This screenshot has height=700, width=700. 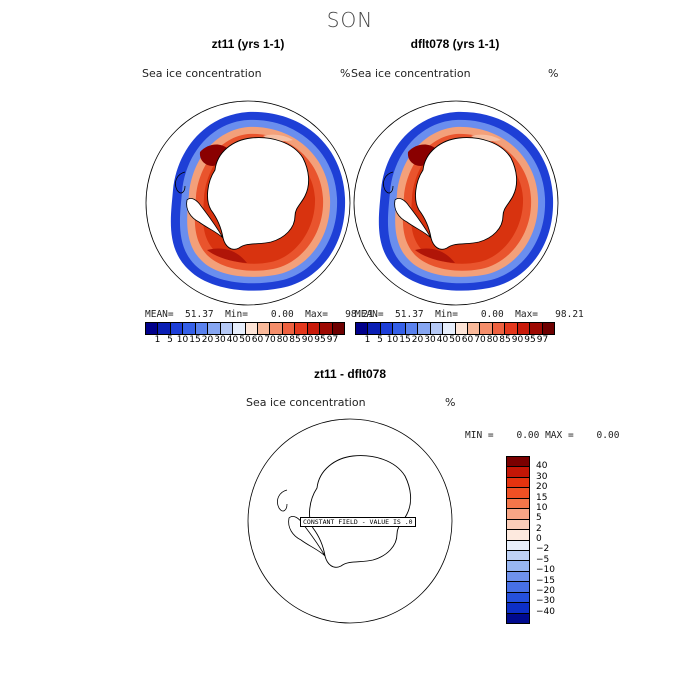 I want to click on panel-1-colorbar-ticks: 1 5 10 15 20 30 40 50 60 70 80 85 90 95 97, so click(x=245, y=341).